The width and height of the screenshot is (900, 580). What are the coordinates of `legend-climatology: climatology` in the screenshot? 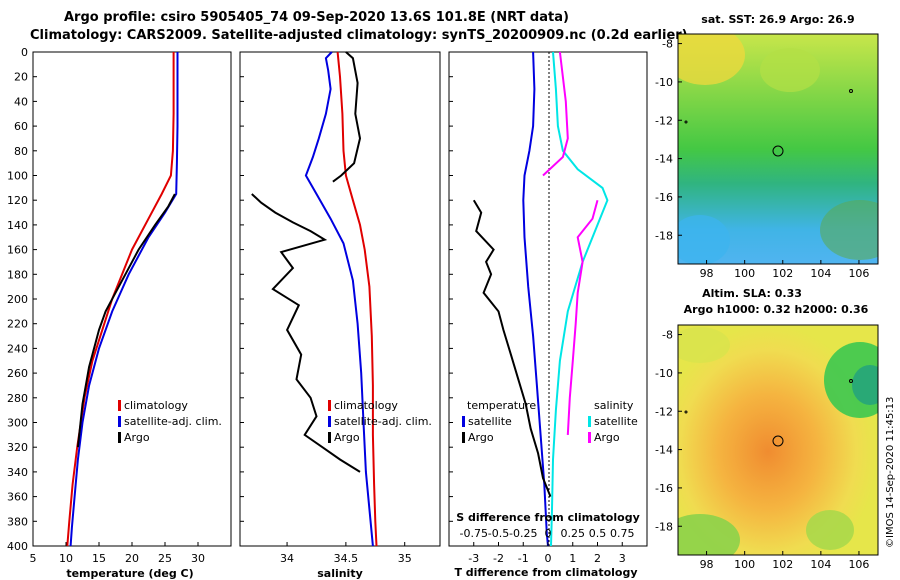 It's located at (366, 405).